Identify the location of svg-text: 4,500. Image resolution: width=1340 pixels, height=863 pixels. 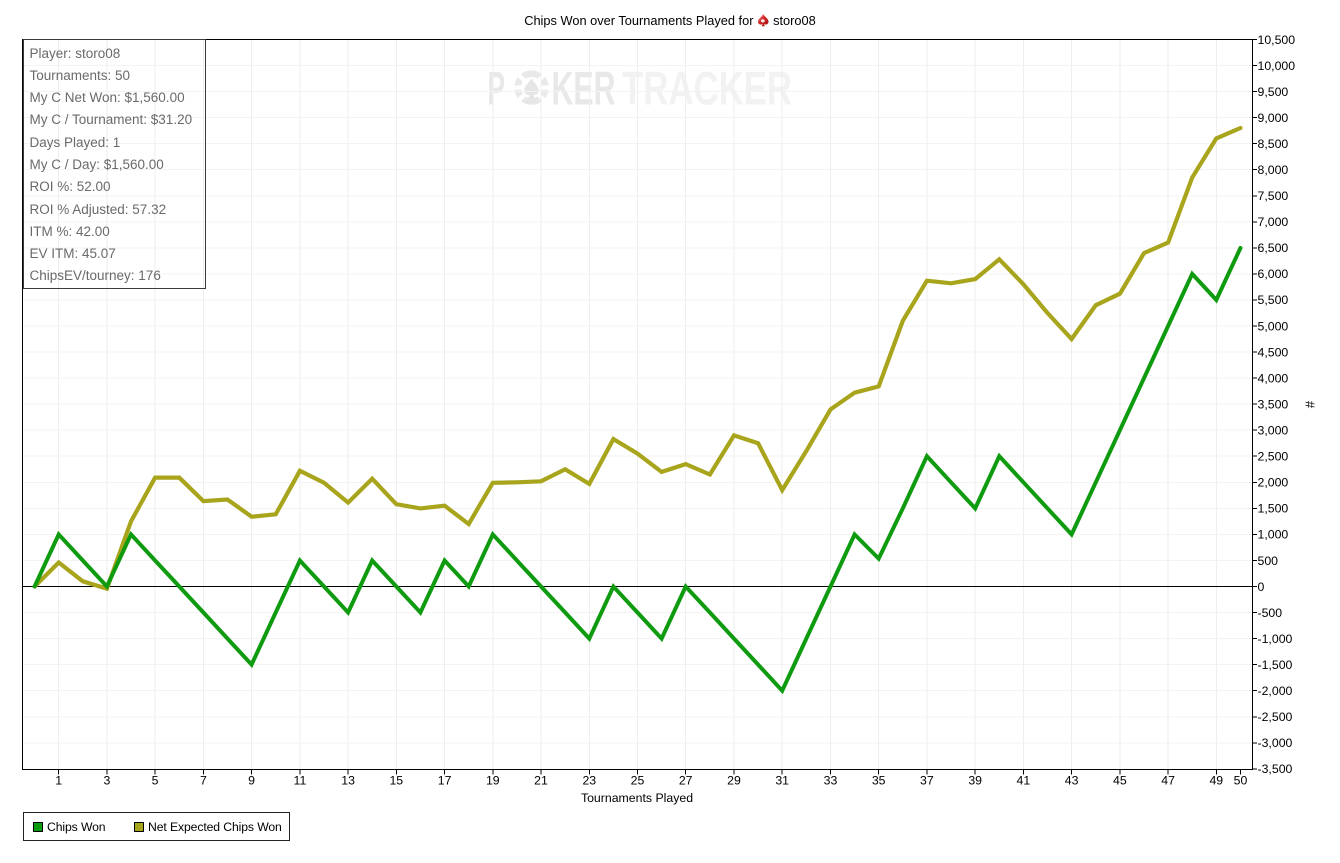
(1273, 352).